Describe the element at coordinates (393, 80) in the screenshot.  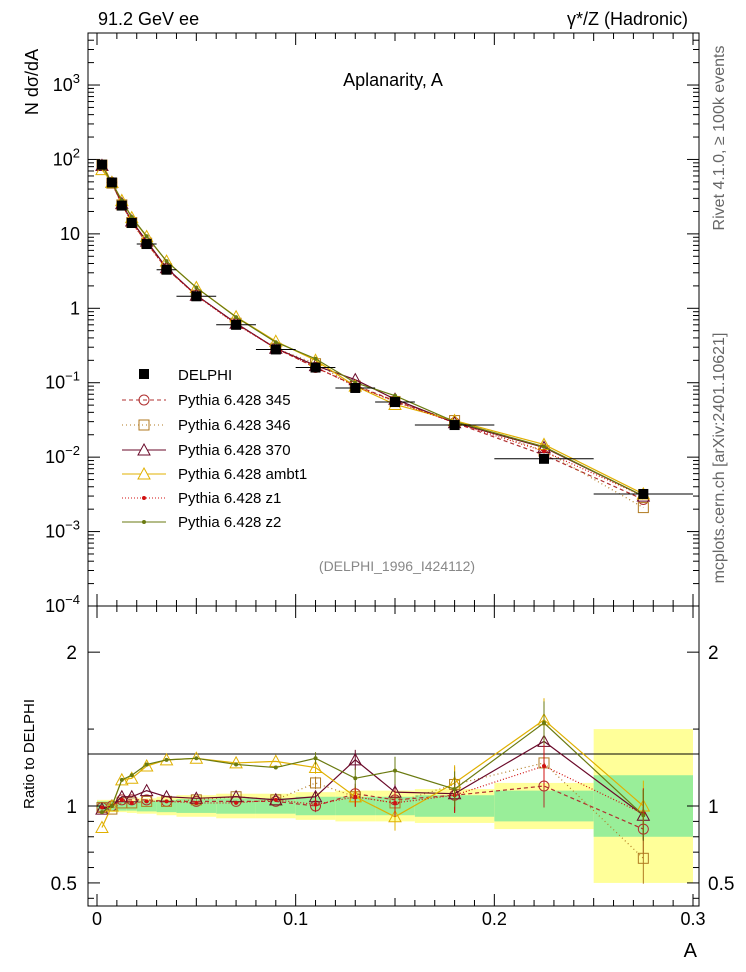
I see `main-title: Aplanarity, A` at that location.